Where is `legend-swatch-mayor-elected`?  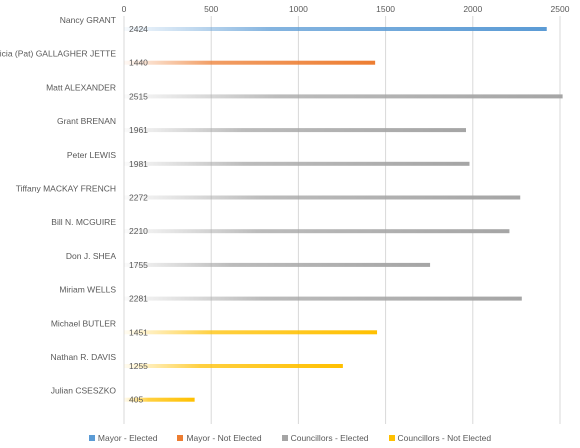
legend-swatch-mayor-elected is located at coordinates (91, 438).